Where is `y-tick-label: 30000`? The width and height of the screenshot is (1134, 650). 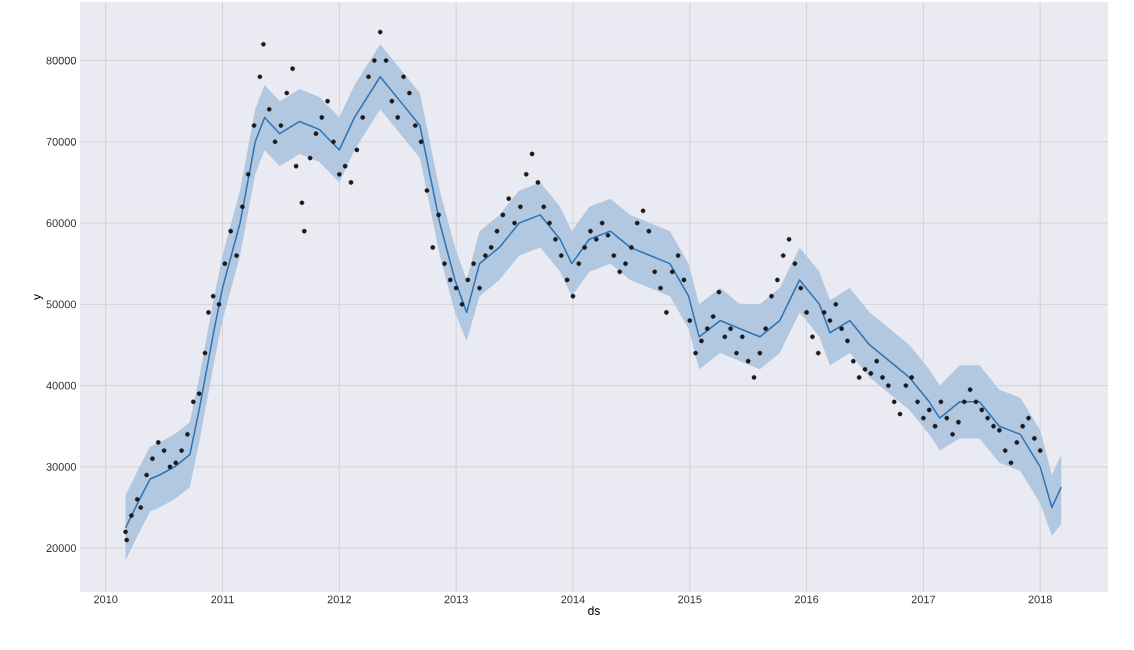 y-tick-label: 30000 is located at coordinates (61, 466).